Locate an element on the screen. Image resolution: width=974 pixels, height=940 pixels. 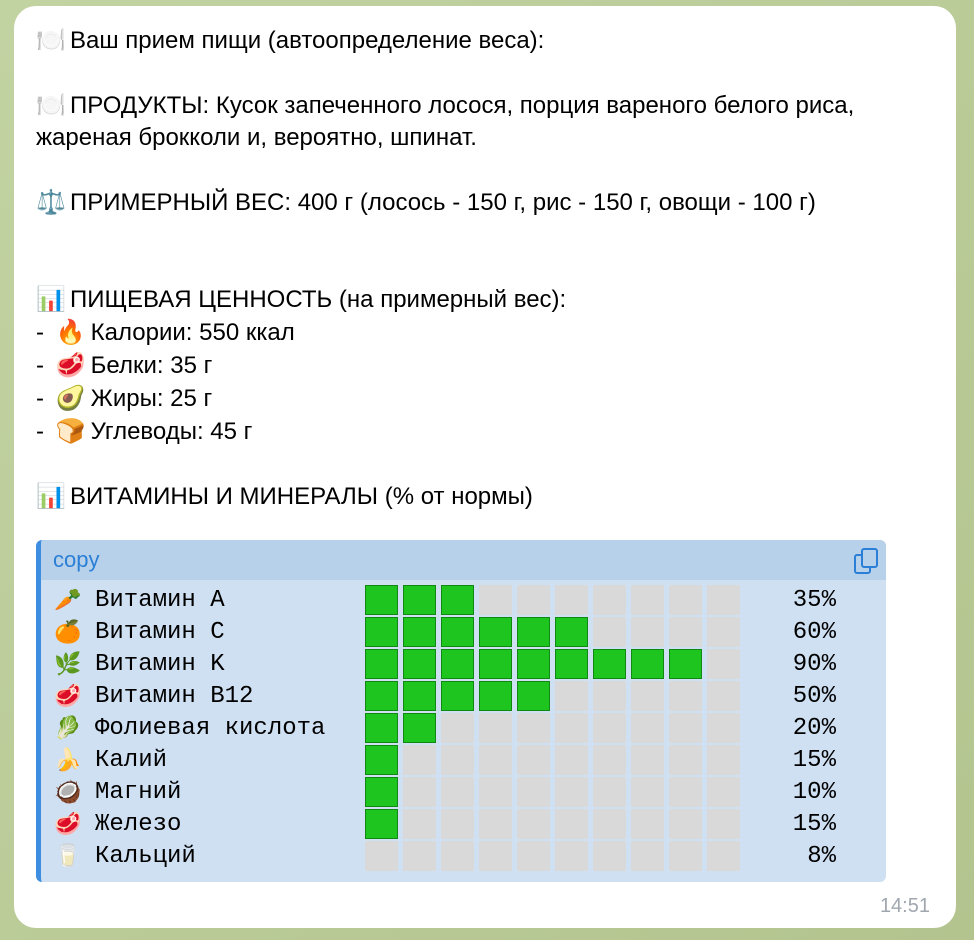
vitamin-name: Витамин K is located at coordinates (160, 664).